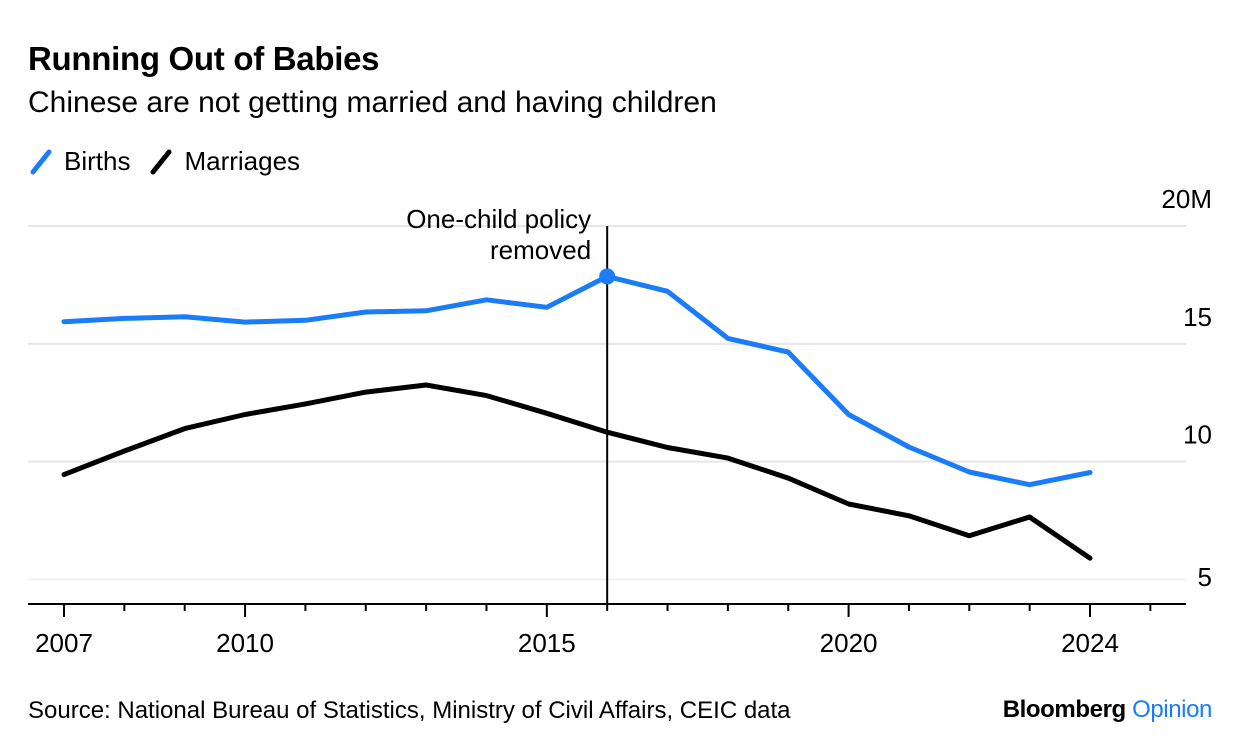  I want to click on marriages-swatch-icon, so click(161, 161).